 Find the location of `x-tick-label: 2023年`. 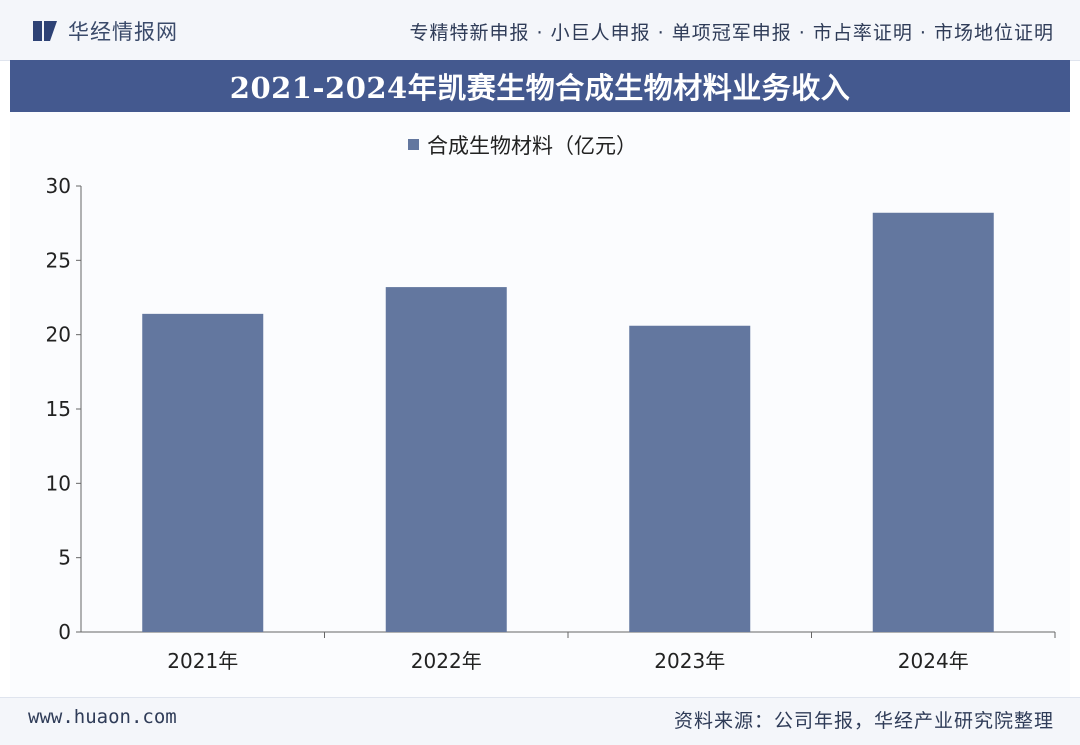

x-tick-label: 2023年 is located at coordinates (689, 661).